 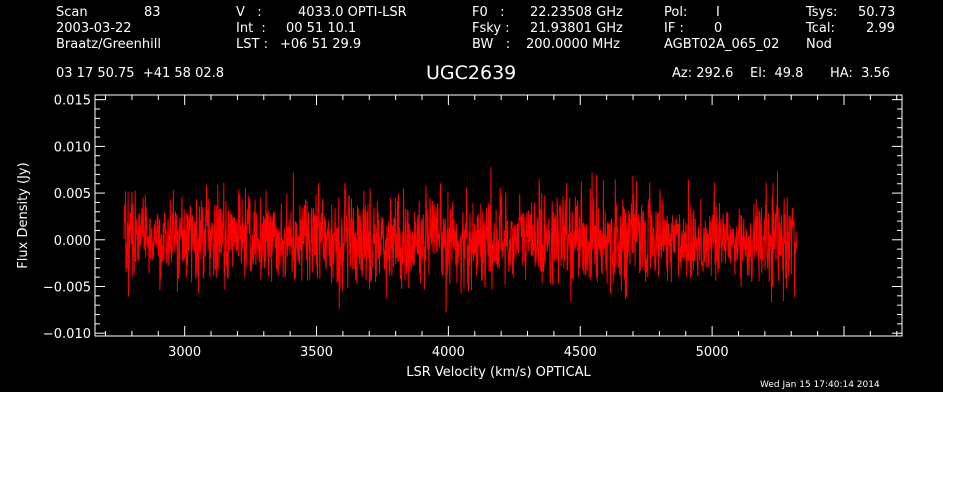 What do you see at coordinates (488, 12) in the screenshot?
I see `f0-label: F0 :` at bounding box center [488, 12].